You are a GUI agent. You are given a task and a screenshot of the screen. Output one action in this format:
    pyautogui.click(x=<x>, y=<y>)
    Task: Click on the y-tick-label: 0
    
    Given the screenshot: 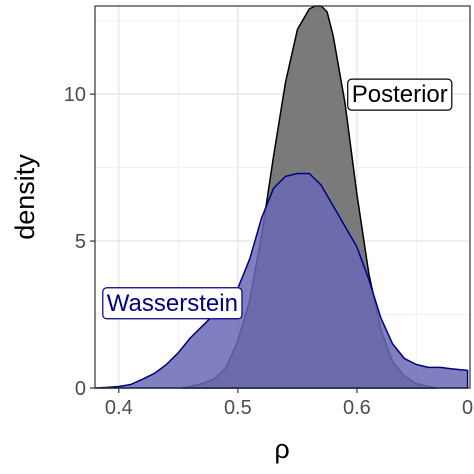 What is the action you would take?
    pyautogui.click(x=80, y=389)
    